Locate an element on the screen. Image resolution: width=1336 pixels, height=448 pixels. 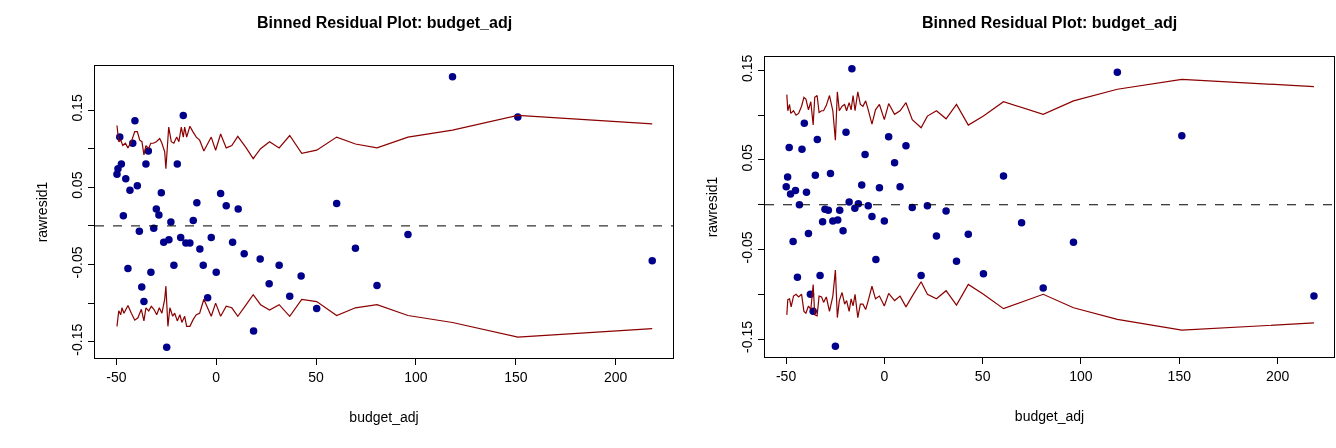
x-tick-label: 200 is located at coordinates (1277, 375).